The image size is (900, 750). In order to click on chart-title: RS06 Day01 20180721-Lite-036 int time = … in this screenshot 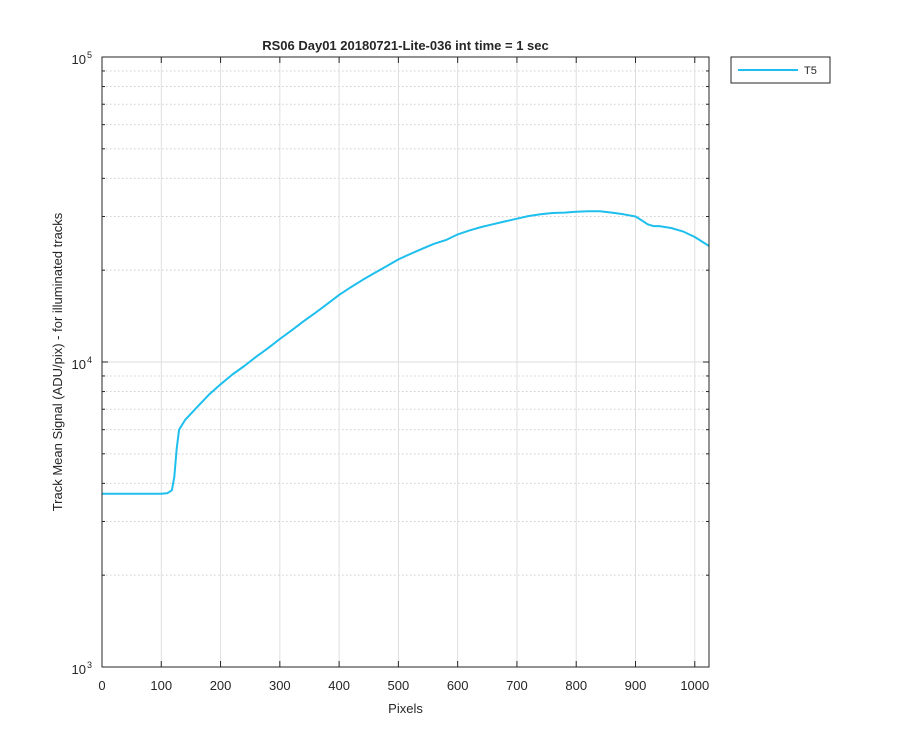, I will do `click(405, 45)`.